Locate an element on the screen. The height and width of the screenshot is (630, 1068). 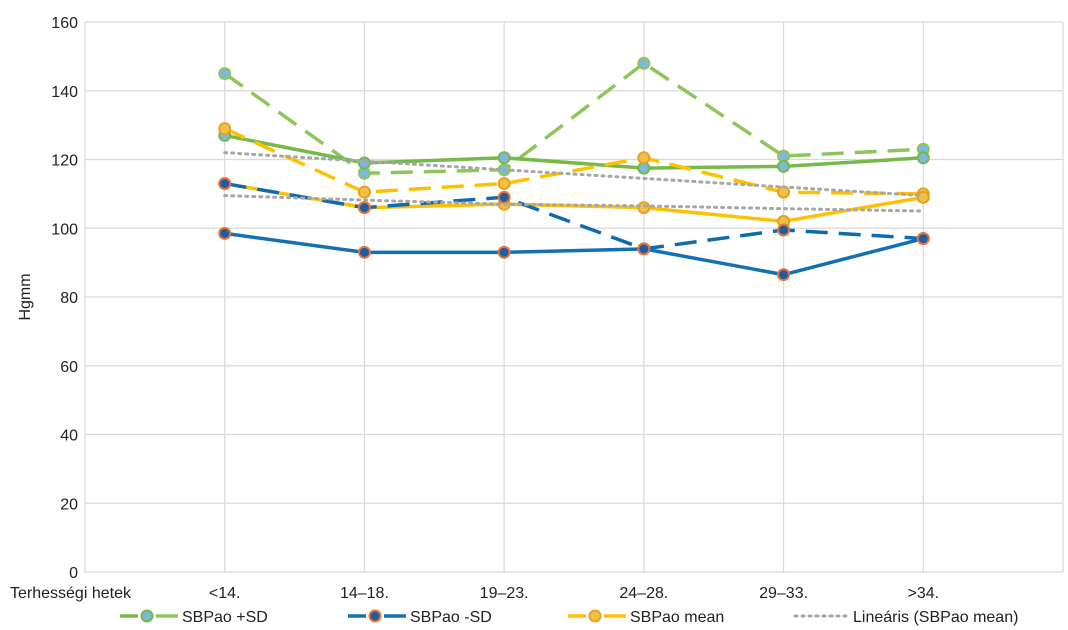
y-tick-label: 0 is located at coordinates (73, 573).